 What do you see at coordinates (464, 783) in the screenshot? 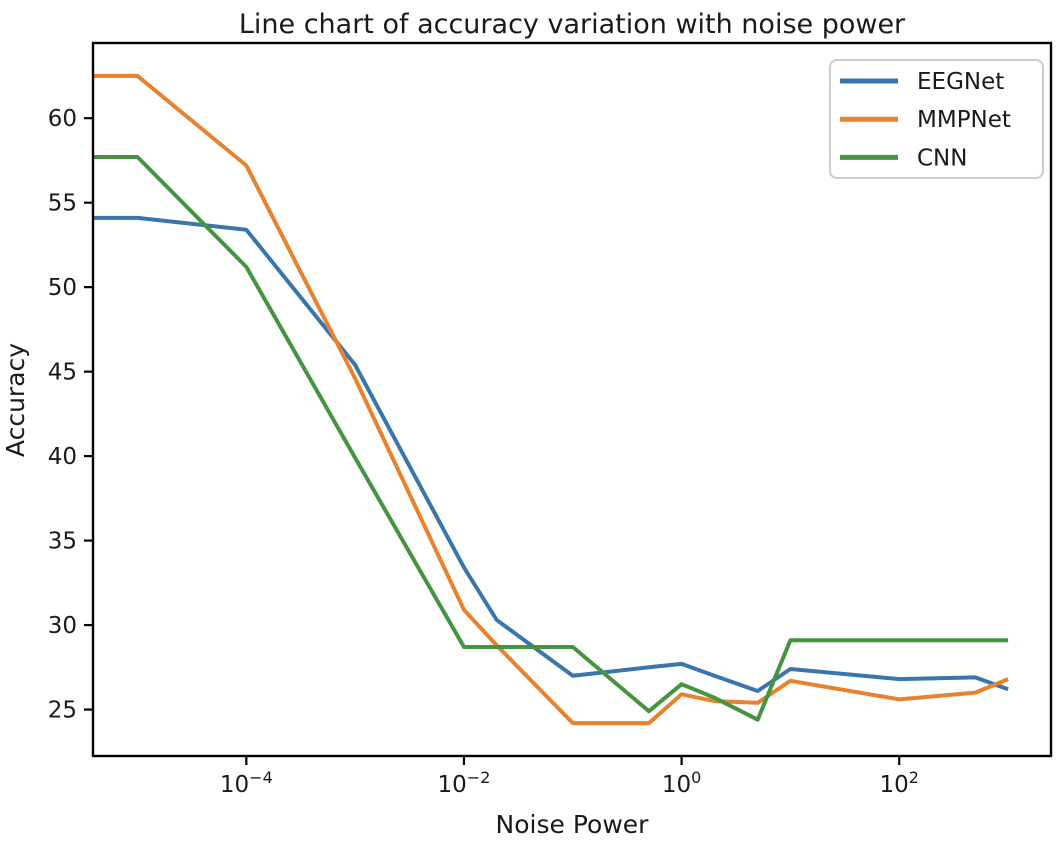
I see `x-tick-label: 10⁻²` at bounding box center [464, 783].